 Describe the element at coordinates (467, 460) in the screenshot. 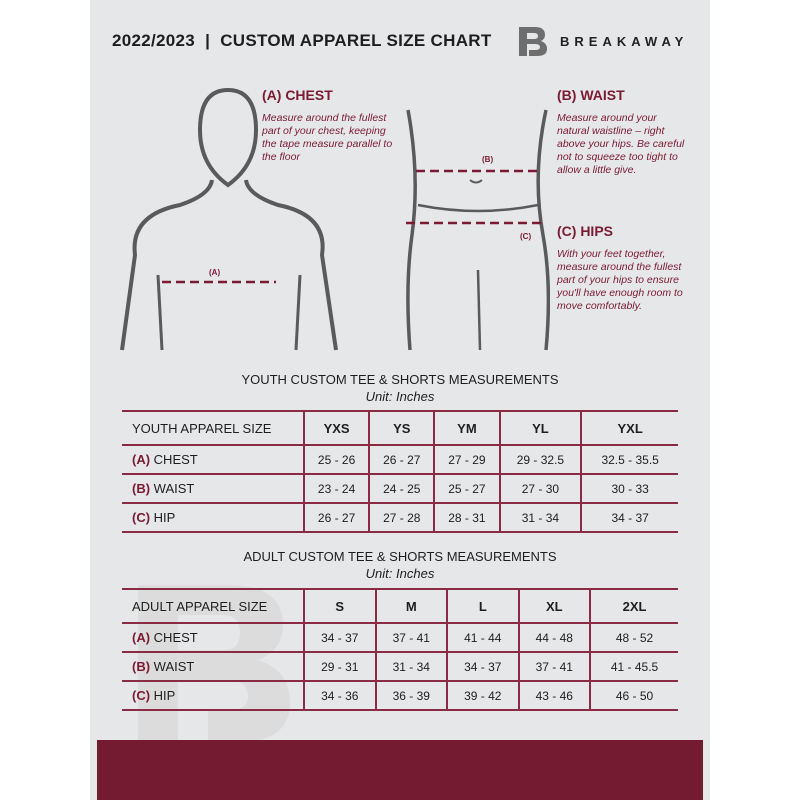

I see `table-cell: 27 - 29` at that location.